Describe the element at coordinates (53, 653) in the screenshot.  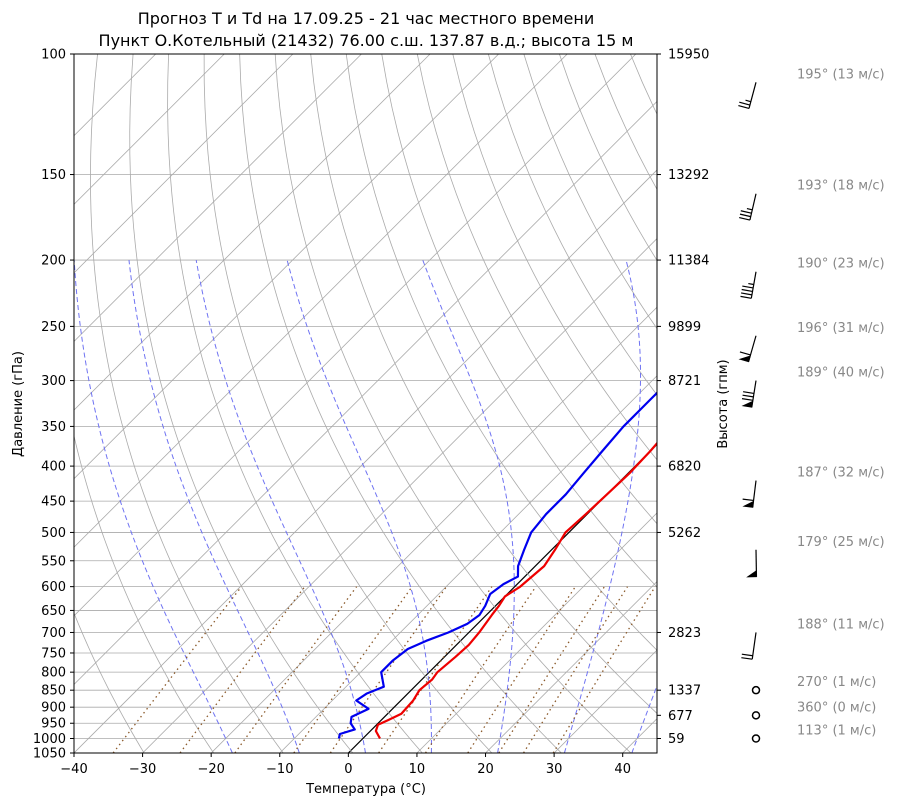
I see `pressure-tick-label: 750` at that location.